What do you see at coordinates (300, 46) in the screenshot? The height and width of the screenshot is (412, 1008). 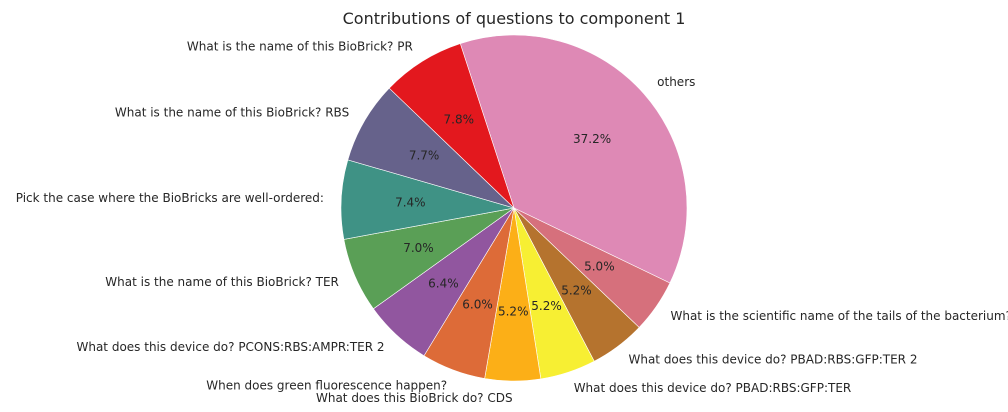 I see `pie-category-label: What is the name of this BioBrick? PR` at bounding box center [300, 46].